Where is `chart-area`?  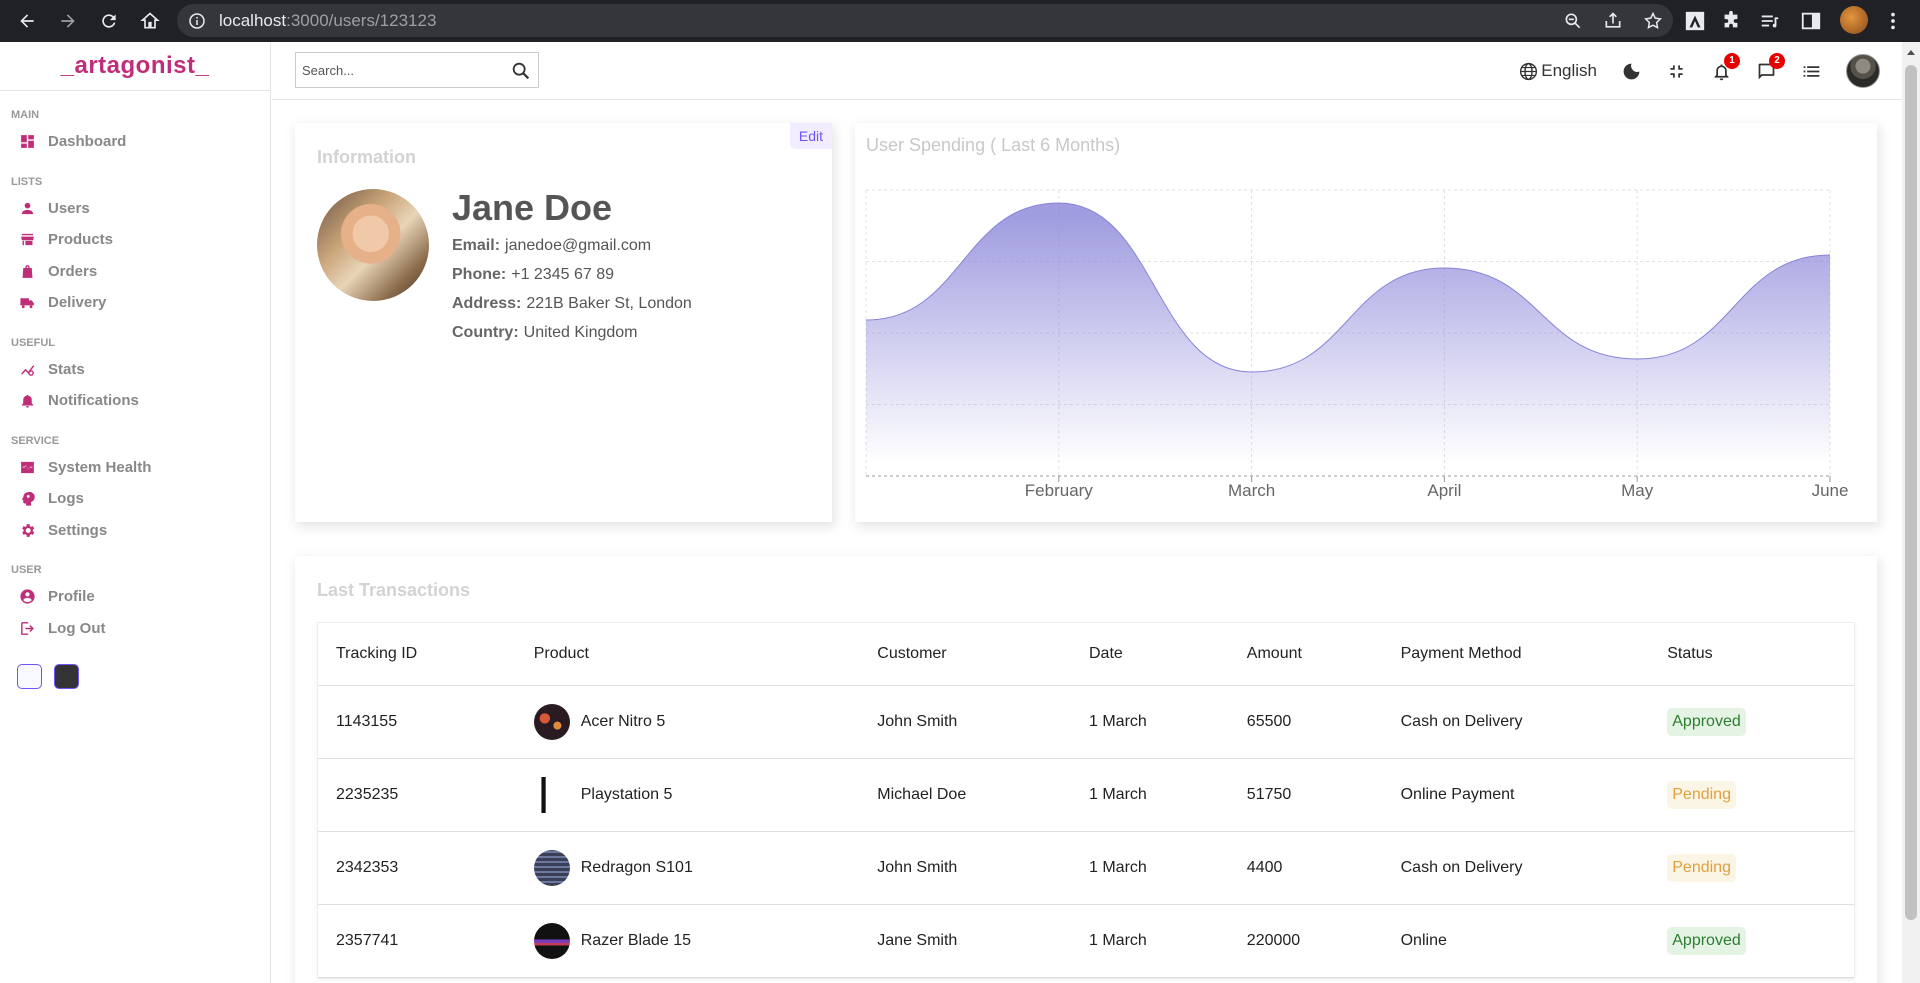
chart-area is located at coordinates (1348, 339).